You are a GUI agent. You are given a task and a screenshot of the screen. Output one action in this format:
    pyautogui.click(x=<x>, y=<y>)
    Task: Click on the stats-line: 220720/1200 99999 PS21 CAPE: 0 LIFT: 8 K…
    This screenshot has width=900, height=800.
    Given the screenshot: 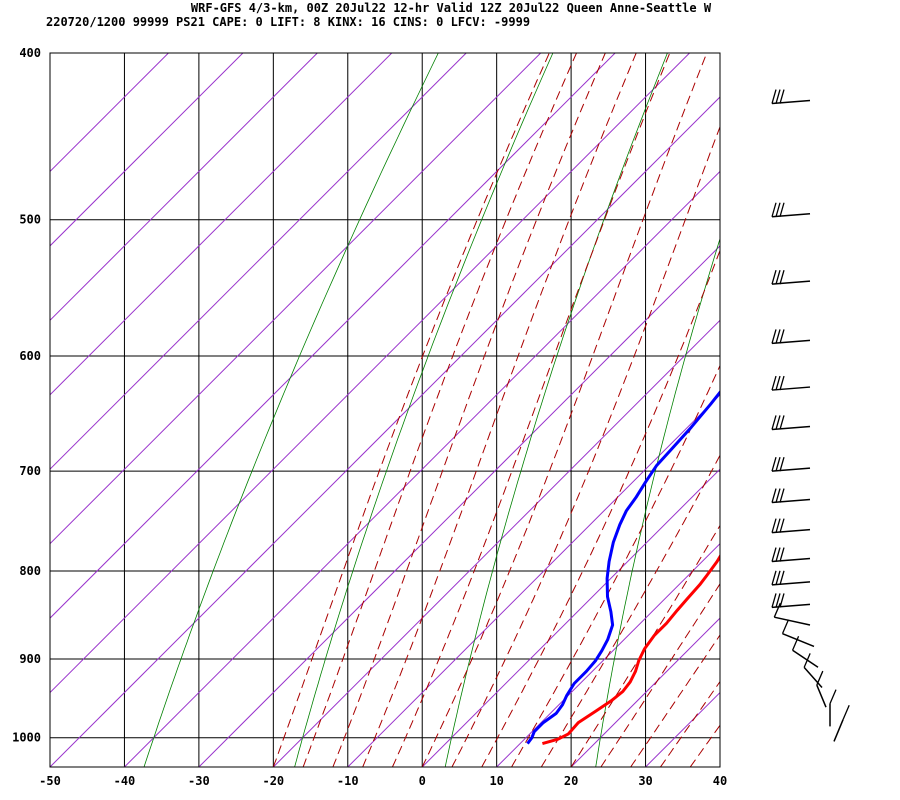 What is the action you would take?
    pyautogui.click(x=288, y=22)
    